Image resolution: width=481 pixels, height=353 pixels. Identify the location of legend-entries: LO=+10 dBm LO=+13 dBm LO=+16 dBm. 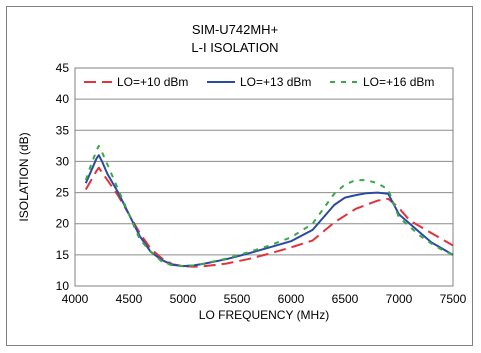
(259, 82).